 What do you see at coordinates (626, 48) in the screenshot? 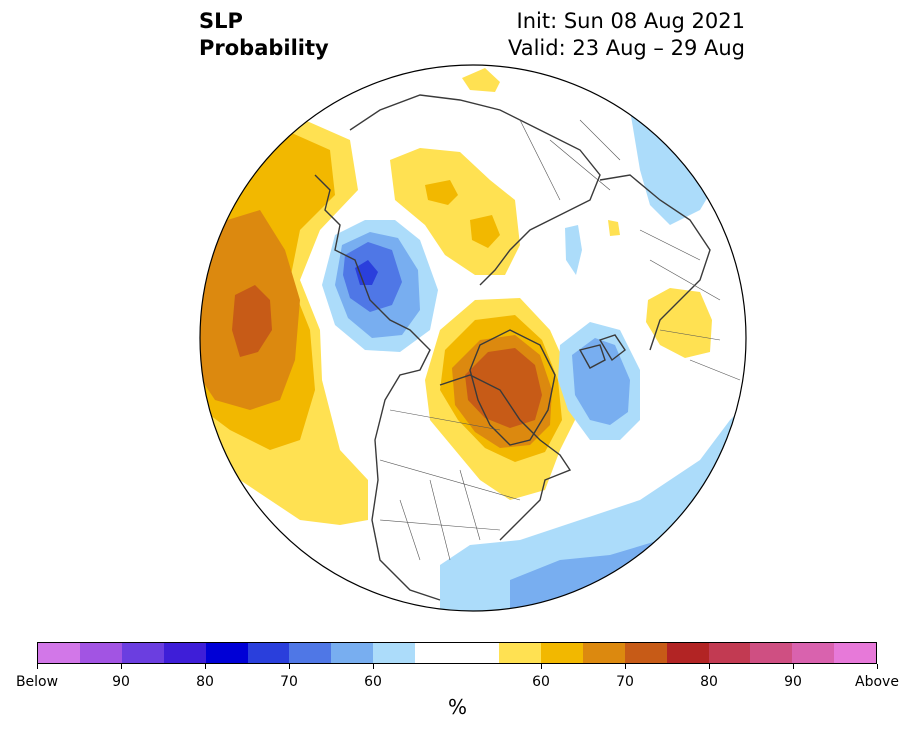
I see `valid-range: Valid: 23 Aug – 29 Aug` at bounding box center [626, 48].